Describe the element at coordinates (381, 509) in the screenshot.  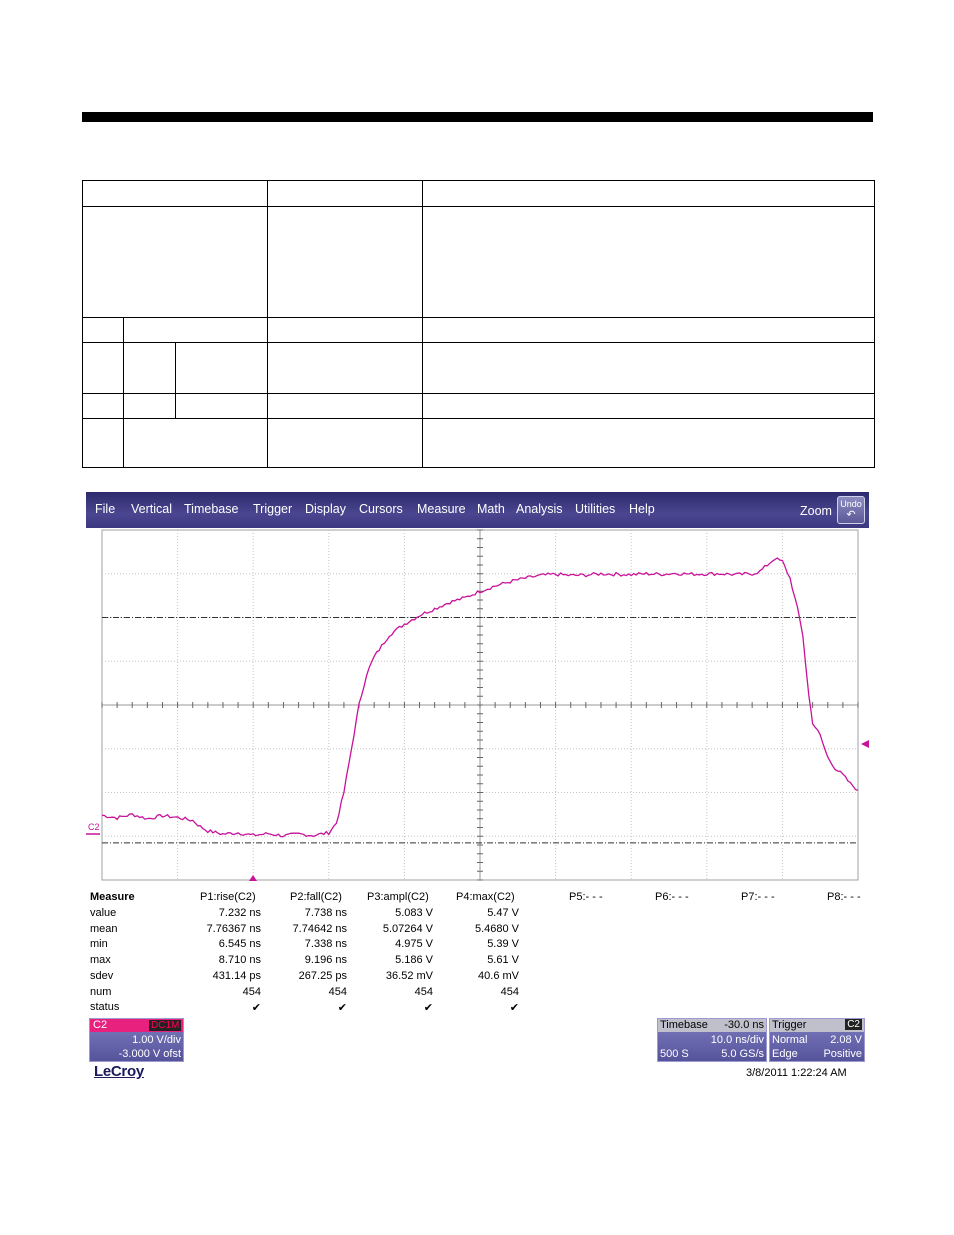
I see `menu-cursors: Cursors` at that location.